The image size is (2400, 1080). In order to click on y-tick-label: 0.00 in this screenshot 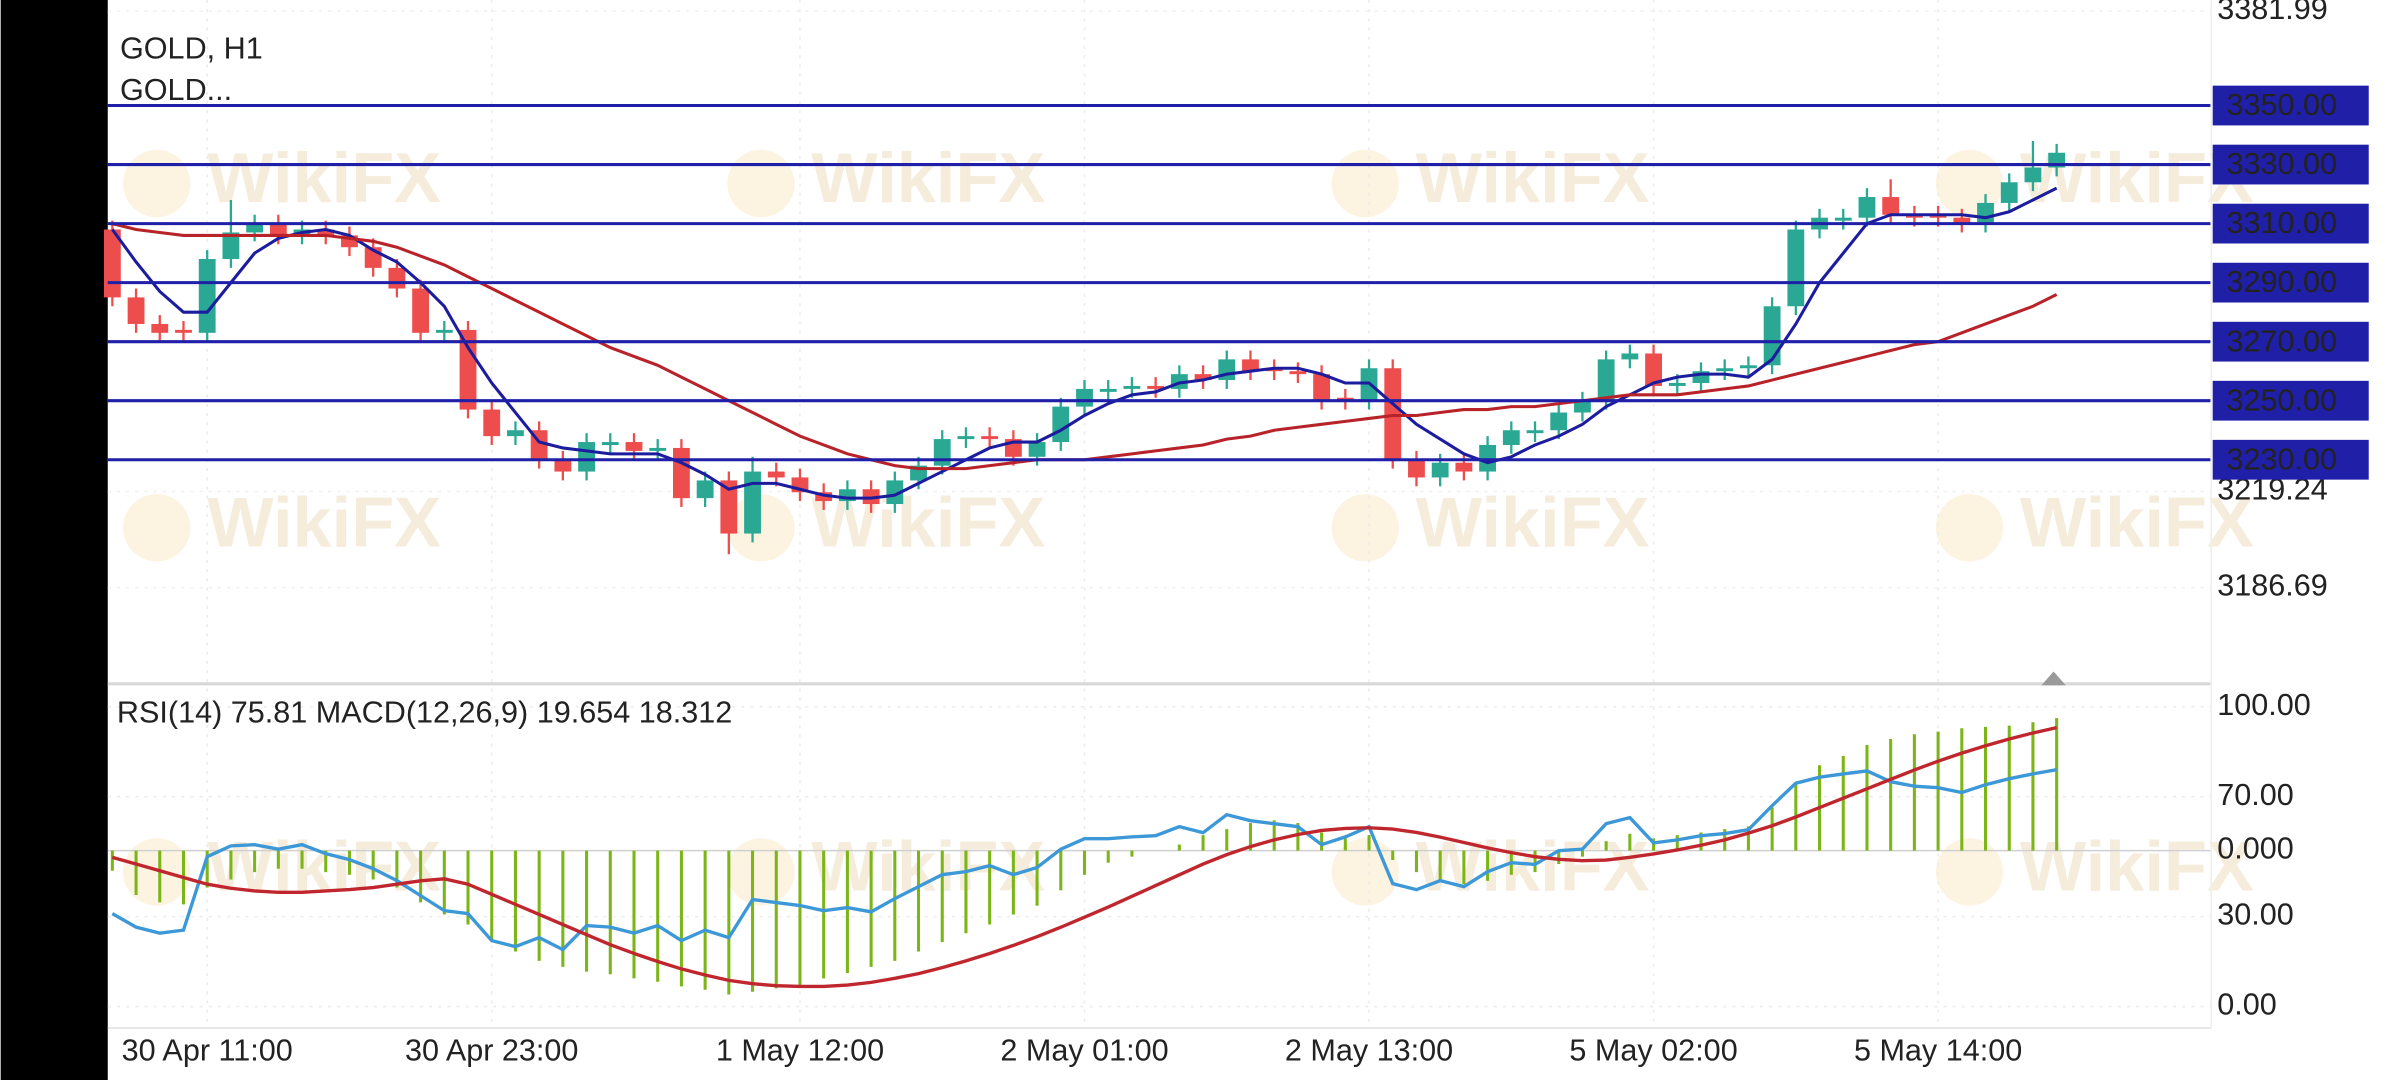, I will do `click(2247, 1005)`.